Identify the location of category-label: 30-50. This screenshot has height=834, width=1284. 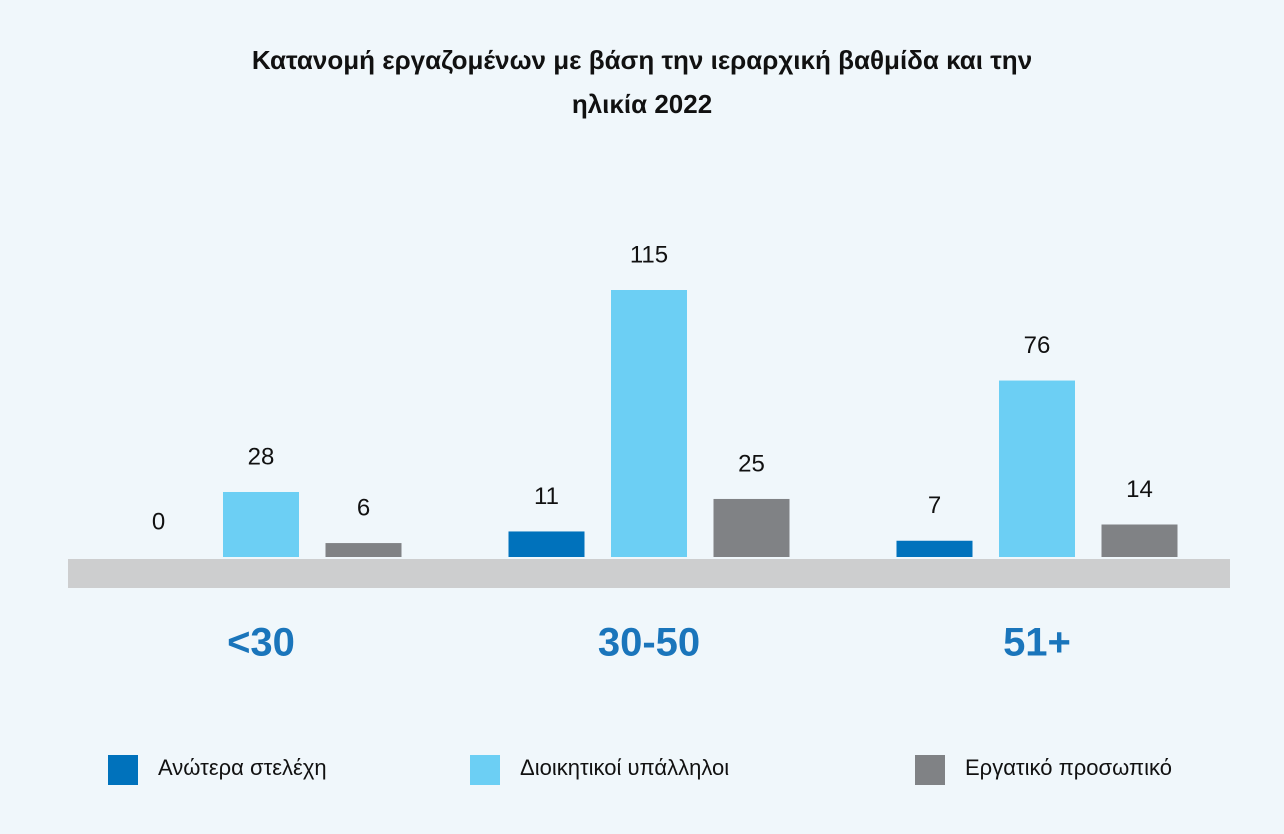
(649, 643).